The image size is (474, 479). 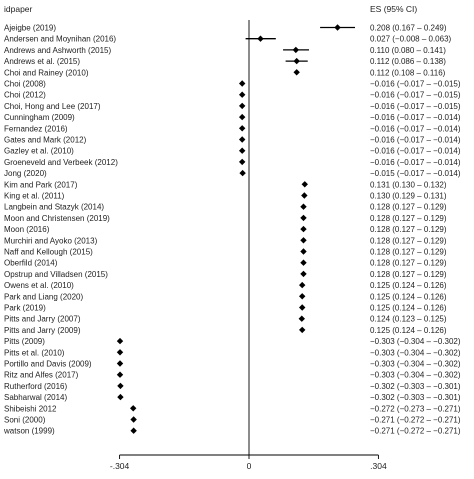 What do you see at coordinates (225, 184) in the screenshot?
I see `study-row: Kim and Park (2017) 0.131 (0.130 – 0.132)` at bounding box center [225, 184].